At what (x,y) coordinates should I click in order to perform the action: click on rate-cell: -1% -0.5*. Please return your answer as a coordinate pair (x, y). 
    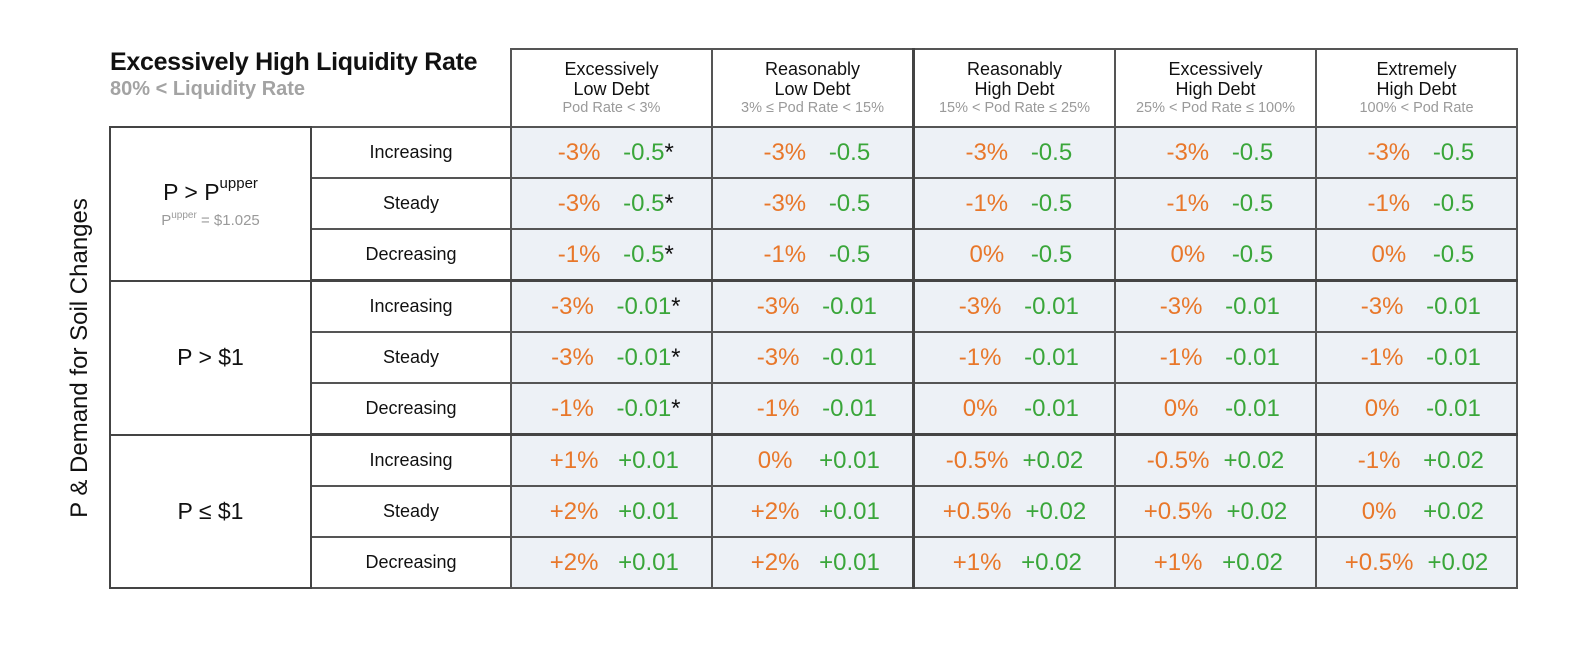
    Looking at the image, I should click on (611, 255).